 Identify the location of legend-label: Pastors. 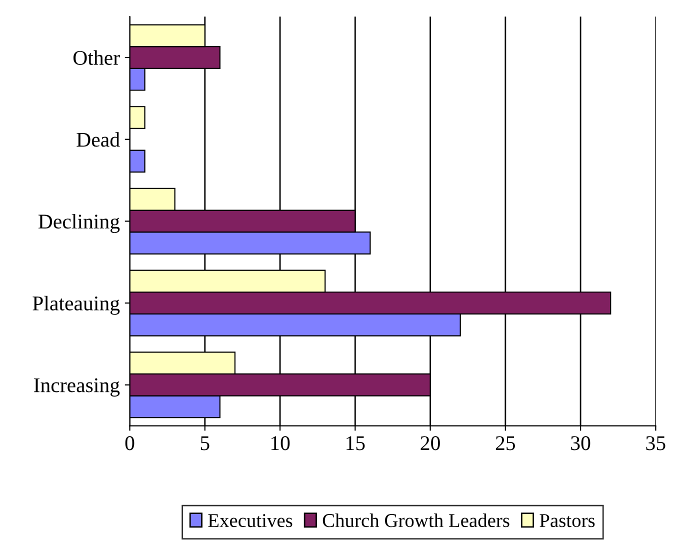
(567, 521).